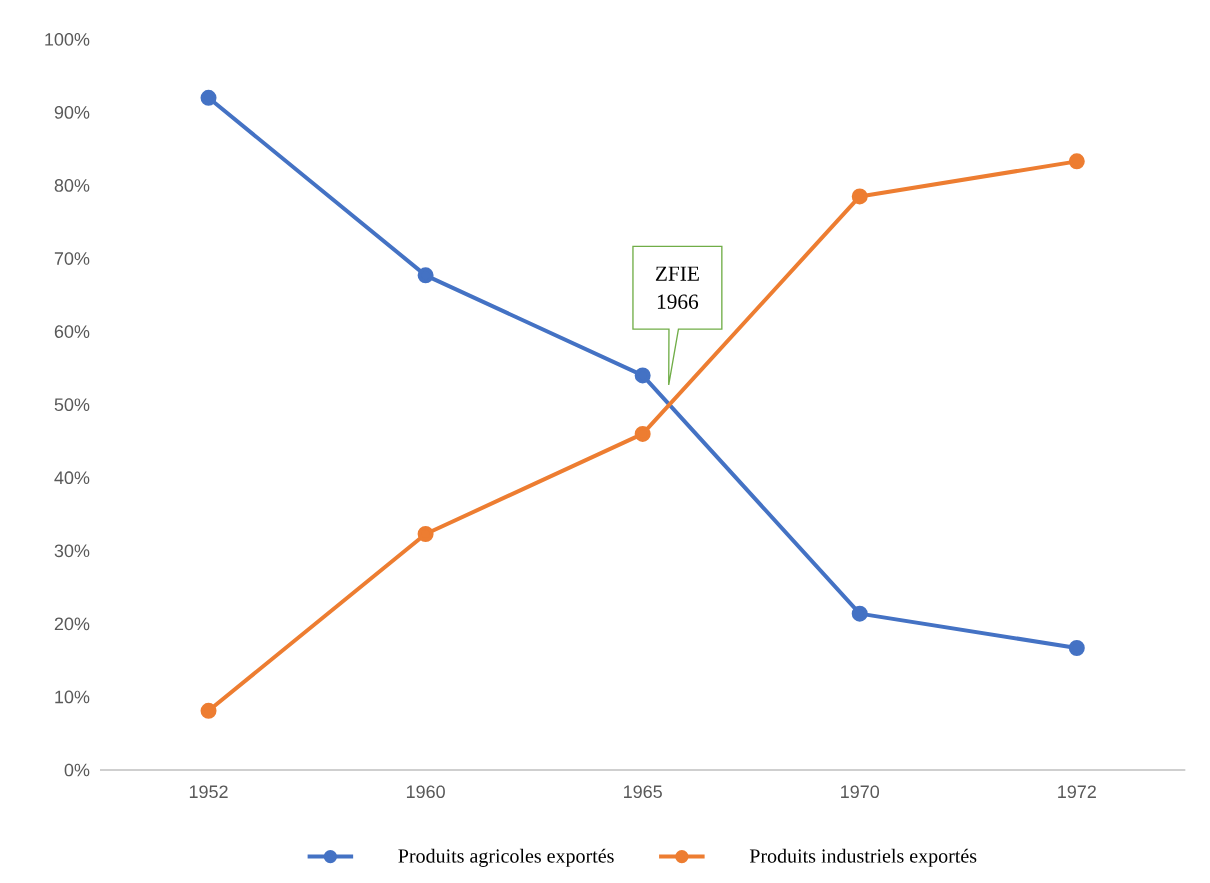 This screenshot has width=1210, height=883. Describe the element at coordinates (643, 792) in the screenshot. I see `x-tick-label: 1965` at that location.